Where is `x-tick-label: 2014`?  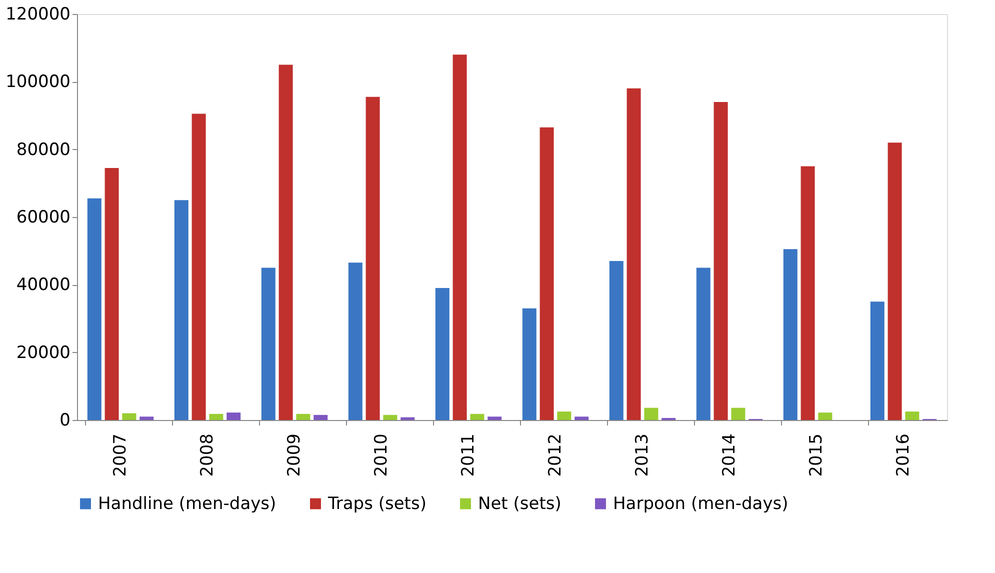 x-tick-label: 2014 is located at coordinates (730, 455).